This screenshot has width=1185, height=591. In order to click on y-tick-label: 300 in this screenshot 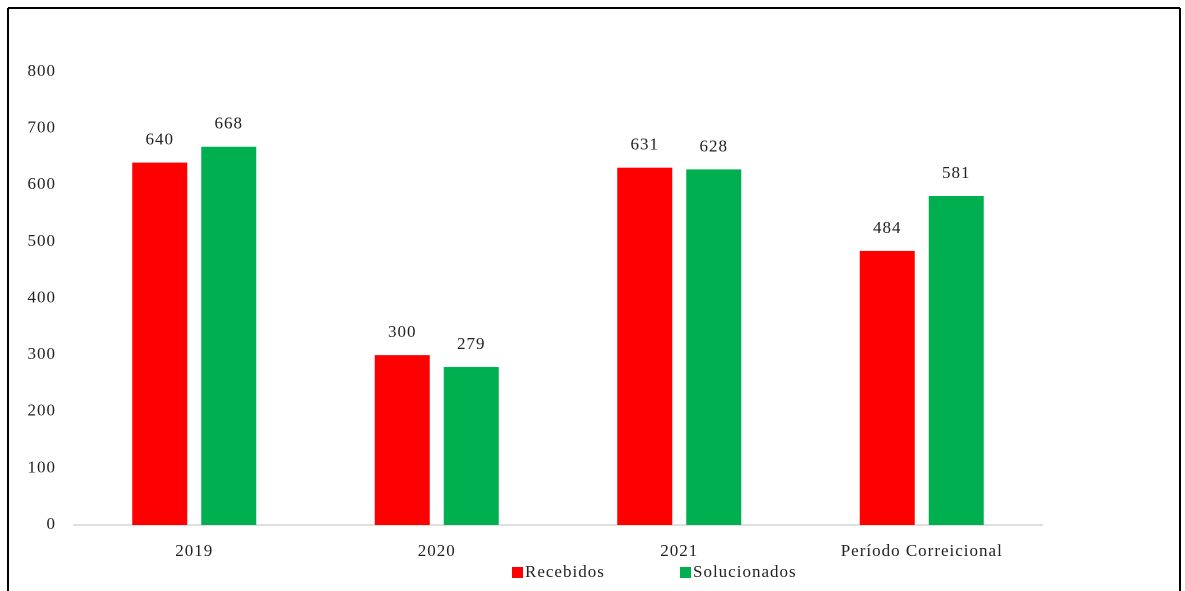, I will do `click(42, 353)`.